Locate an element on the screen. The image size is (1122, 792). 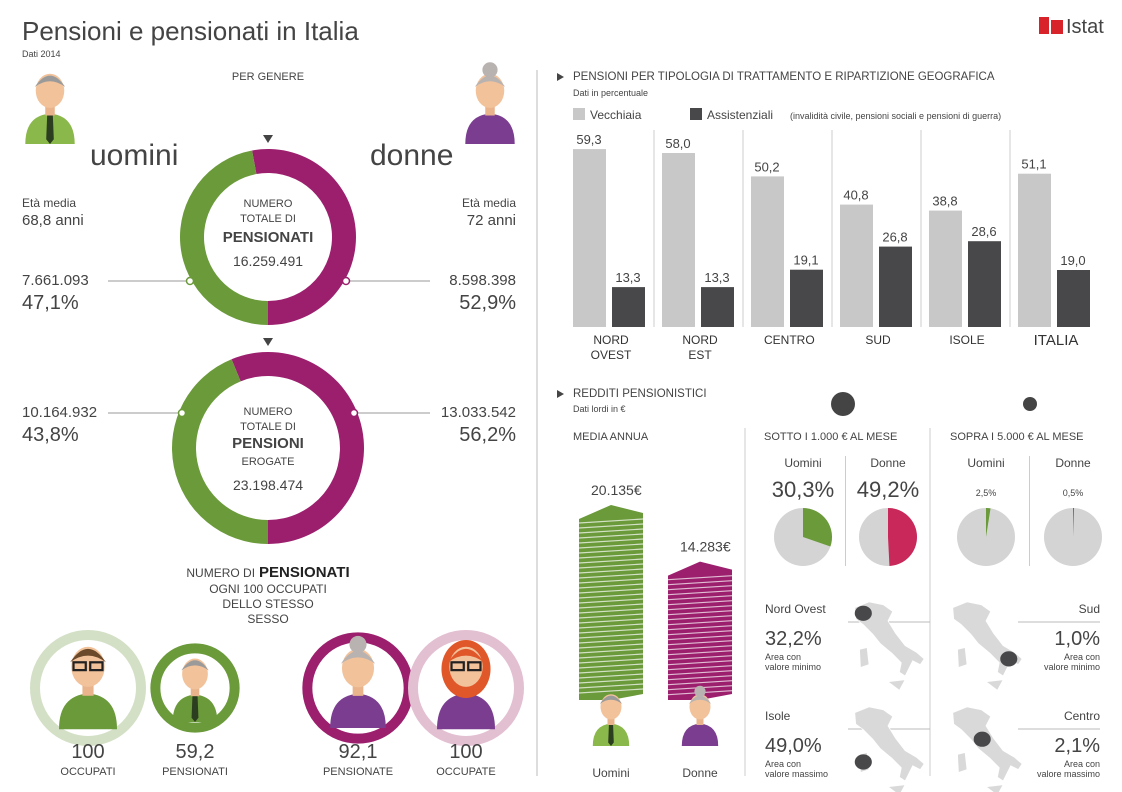
donut-center-text: TOTALE DI is located at coordinates (268, 219).